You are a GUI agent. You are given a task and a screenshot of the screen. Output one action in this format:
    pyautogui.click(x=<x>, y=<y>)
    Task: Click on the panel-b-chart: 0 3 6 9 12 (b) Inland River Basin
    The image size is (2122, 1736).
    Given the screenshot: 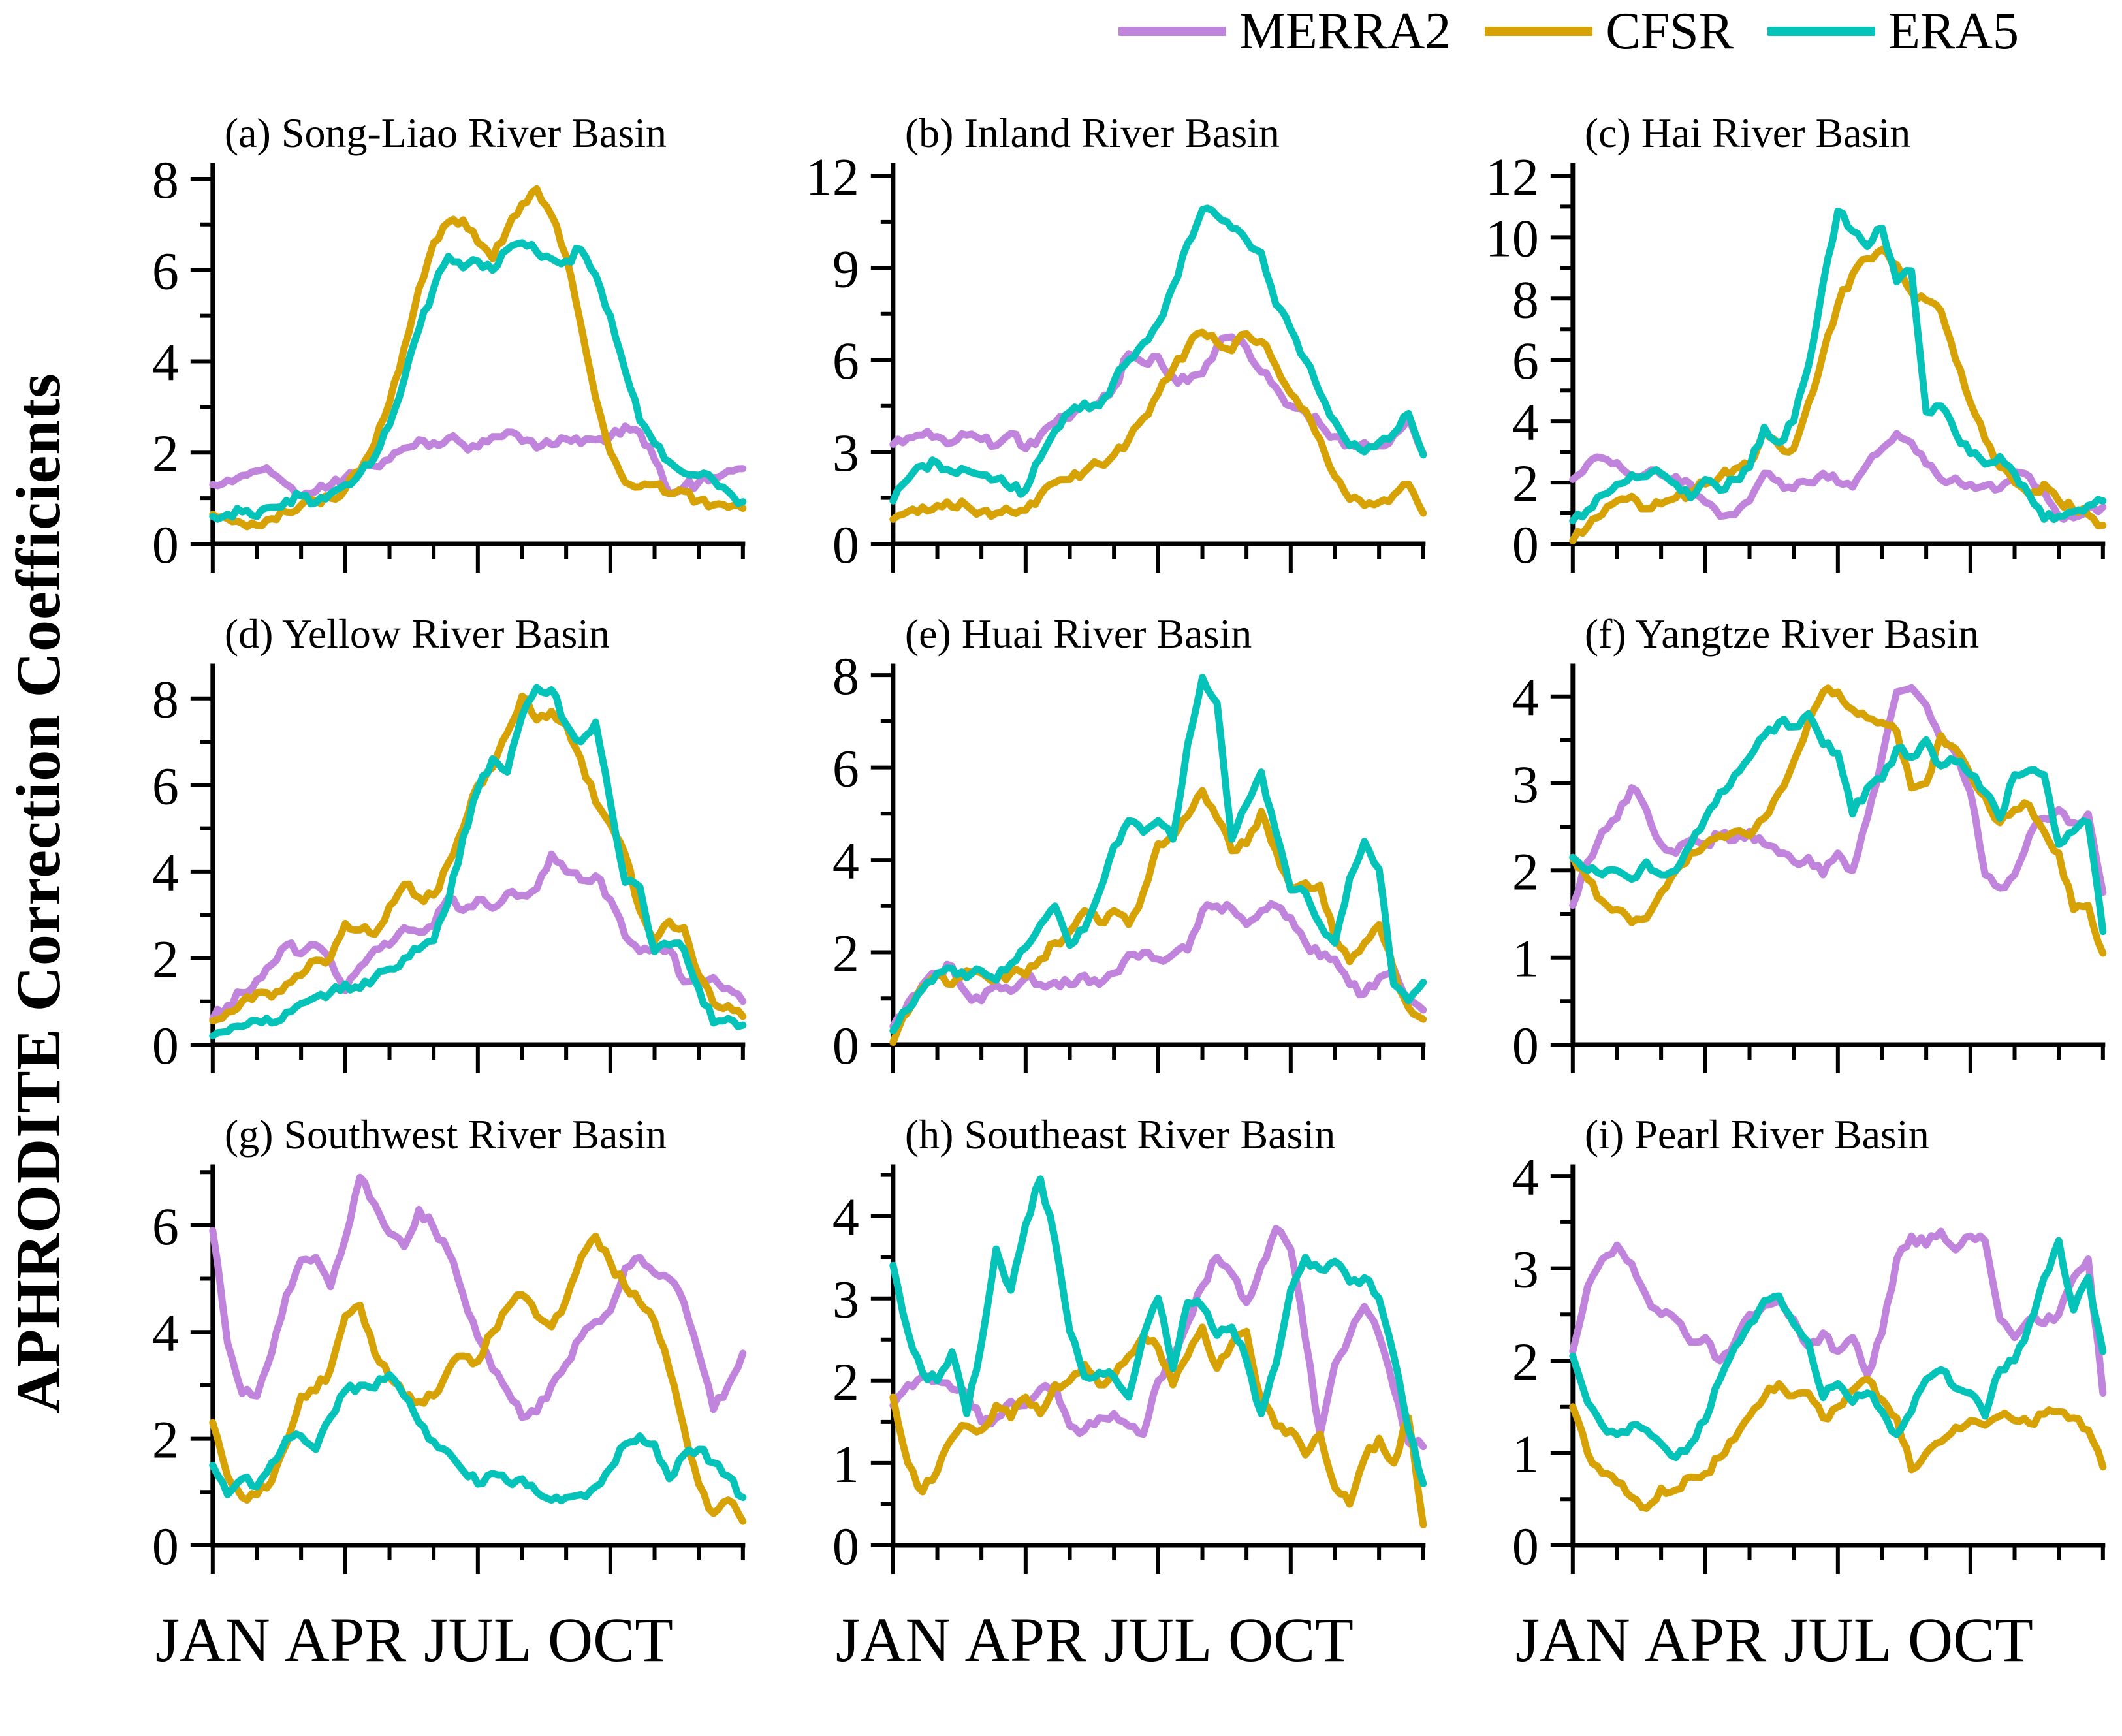 What is the action you would take?
    pyautogui.click(x=1116, y=342)
    